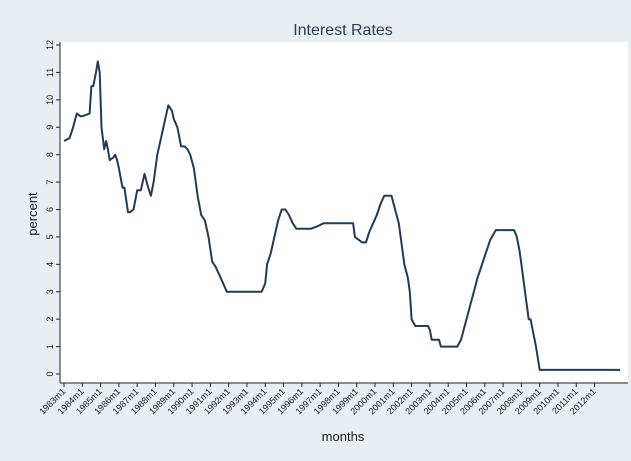 The image size is (631, 461). I want to click on y-tick-label: 1, so click(50, 346).